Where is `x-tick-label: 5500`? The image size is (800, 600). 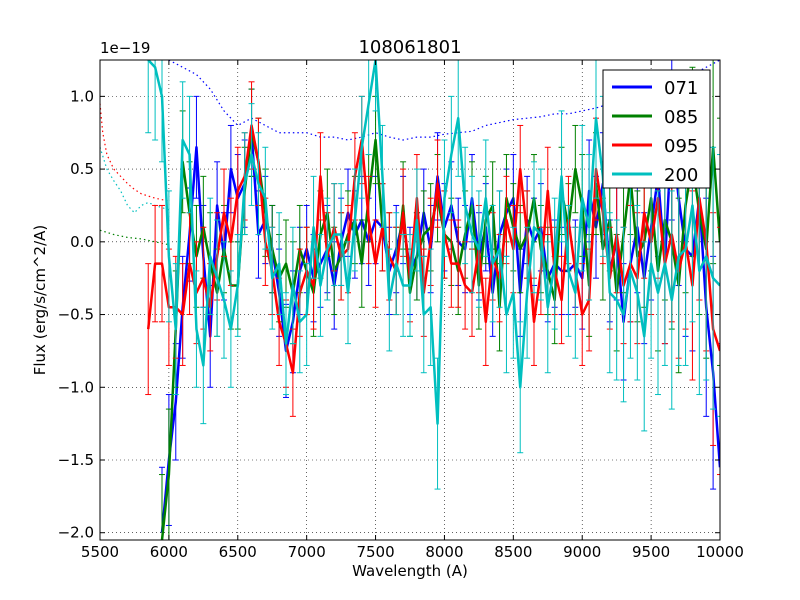 x-tick-label: 5500 is located at coordinates (100, 552).